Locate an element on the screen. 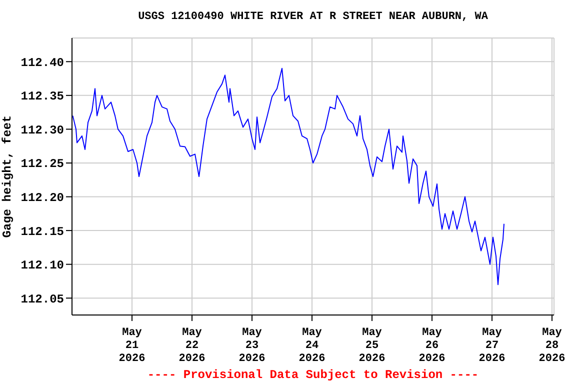  y-tick-label: 112.35 is located at coordinates (42, 97).